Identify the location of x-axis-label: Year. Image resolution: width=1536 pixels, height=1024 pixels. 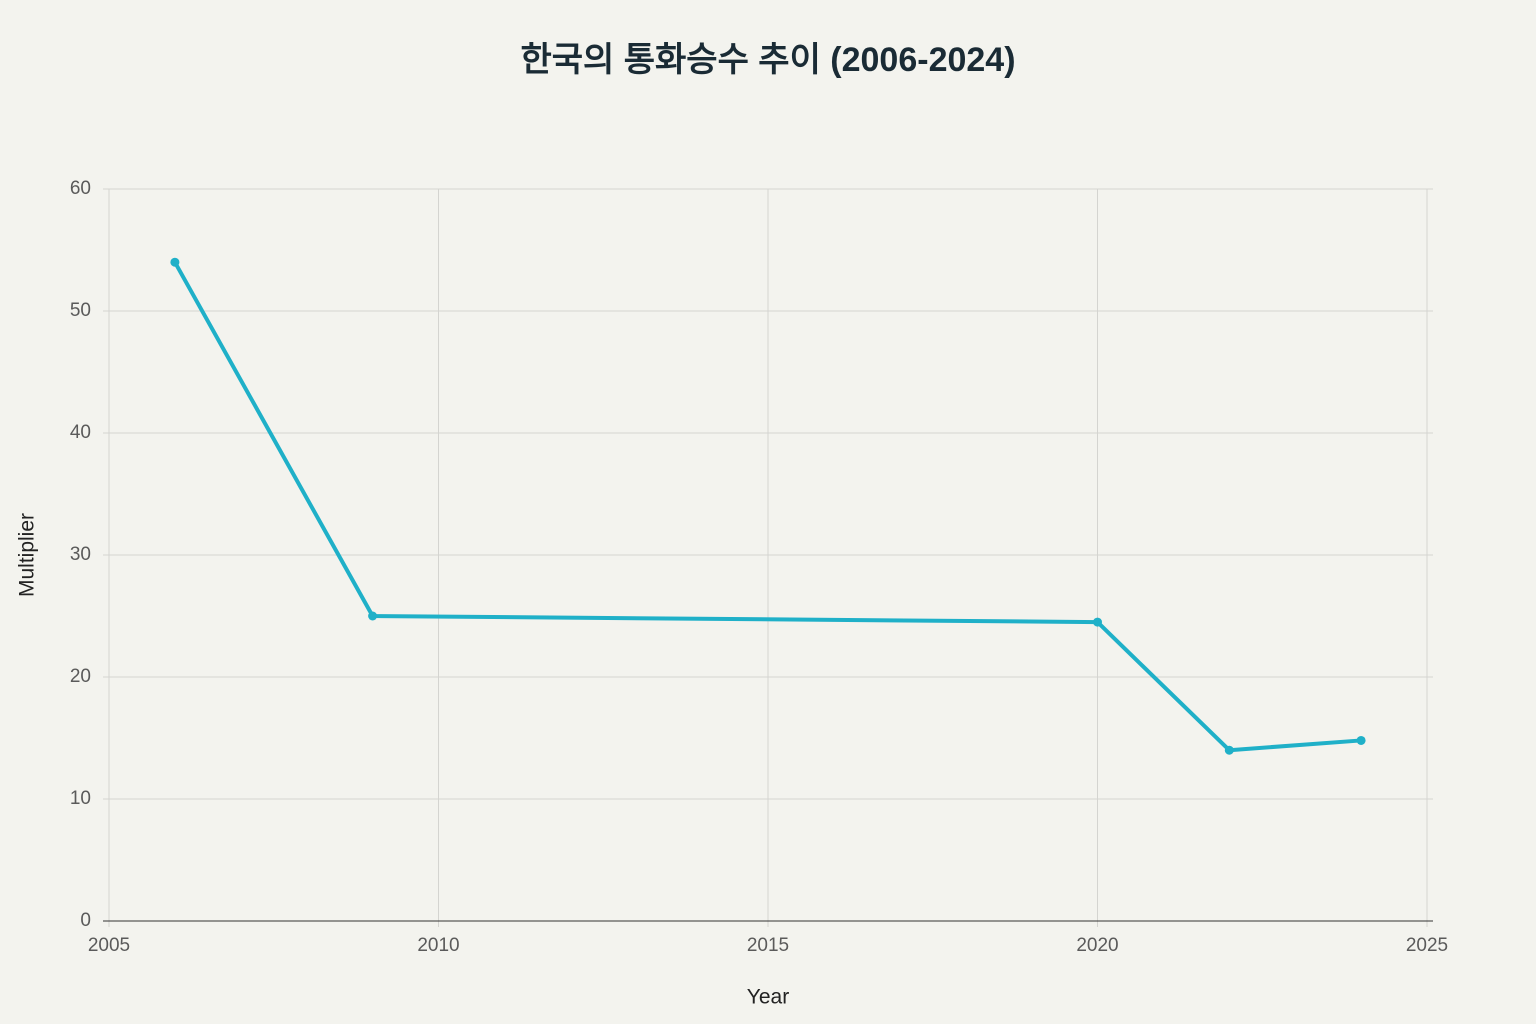
(768, 997).